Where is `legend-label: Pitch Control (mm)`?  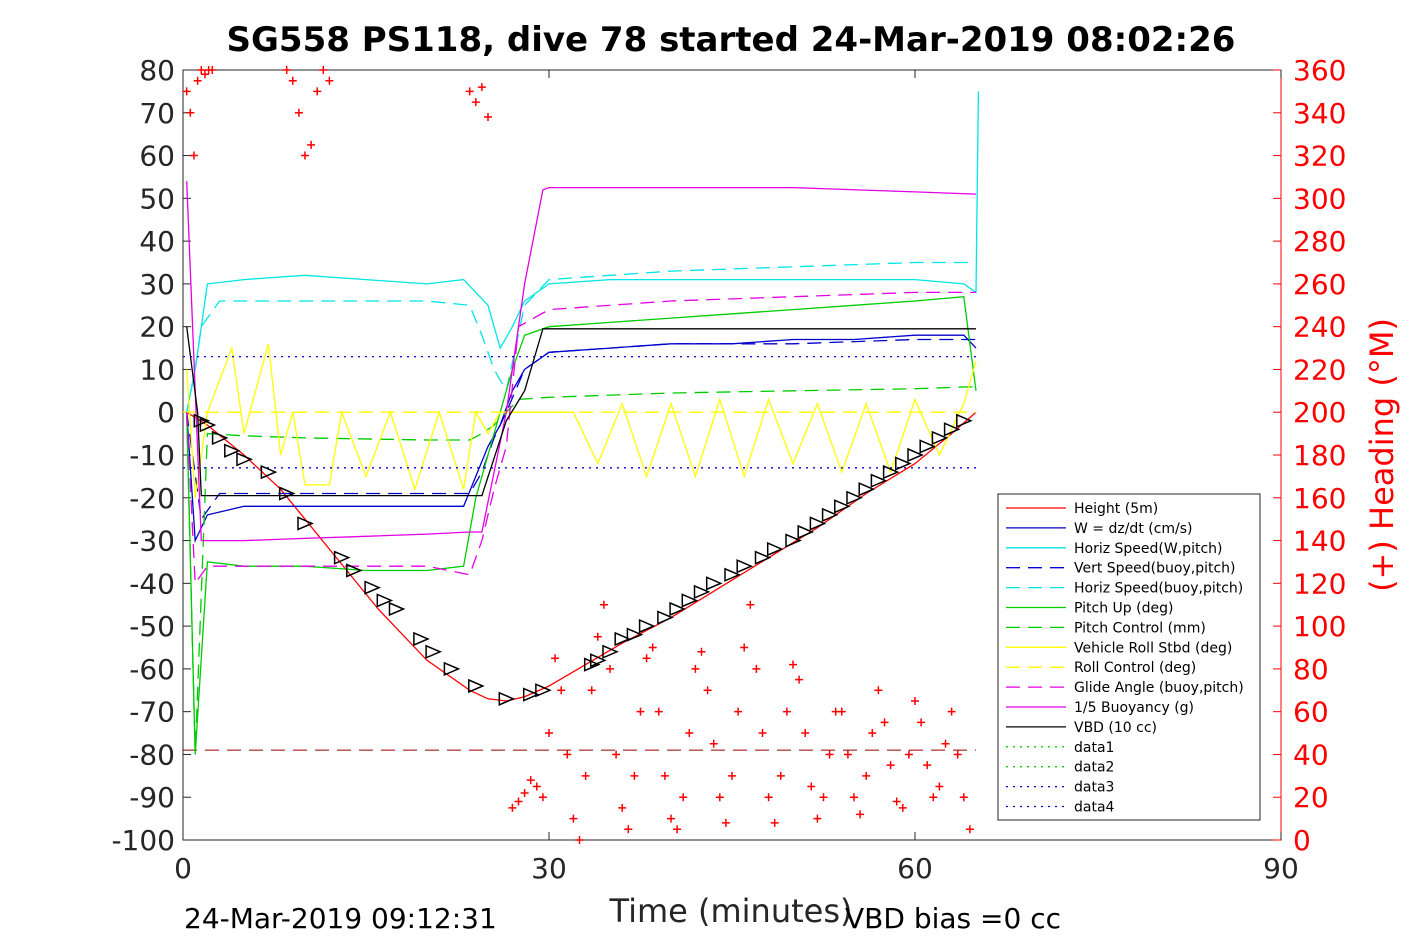 legend-label: Pitch Control (mm) is located at coordinates (1140, 628).